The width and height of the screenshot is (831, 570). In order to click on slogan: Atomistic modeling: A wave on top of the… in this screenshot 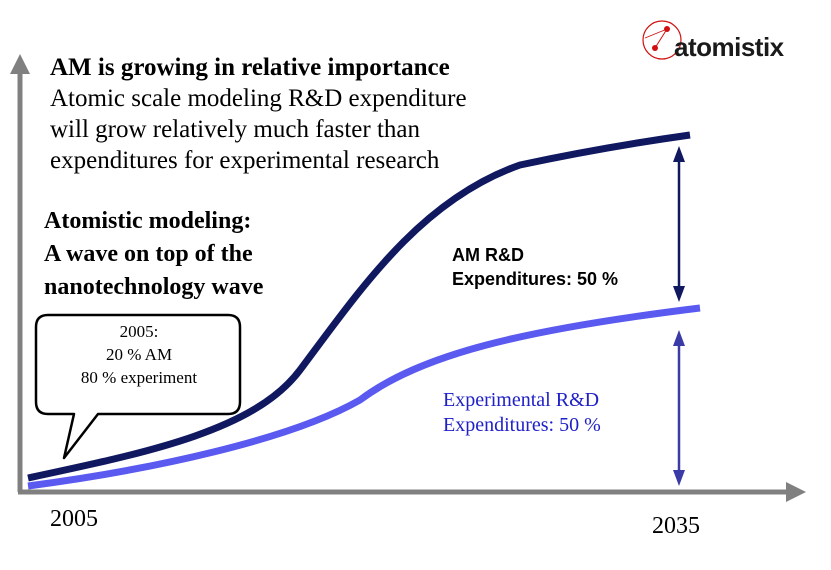, I will do `click(153, 254)`.